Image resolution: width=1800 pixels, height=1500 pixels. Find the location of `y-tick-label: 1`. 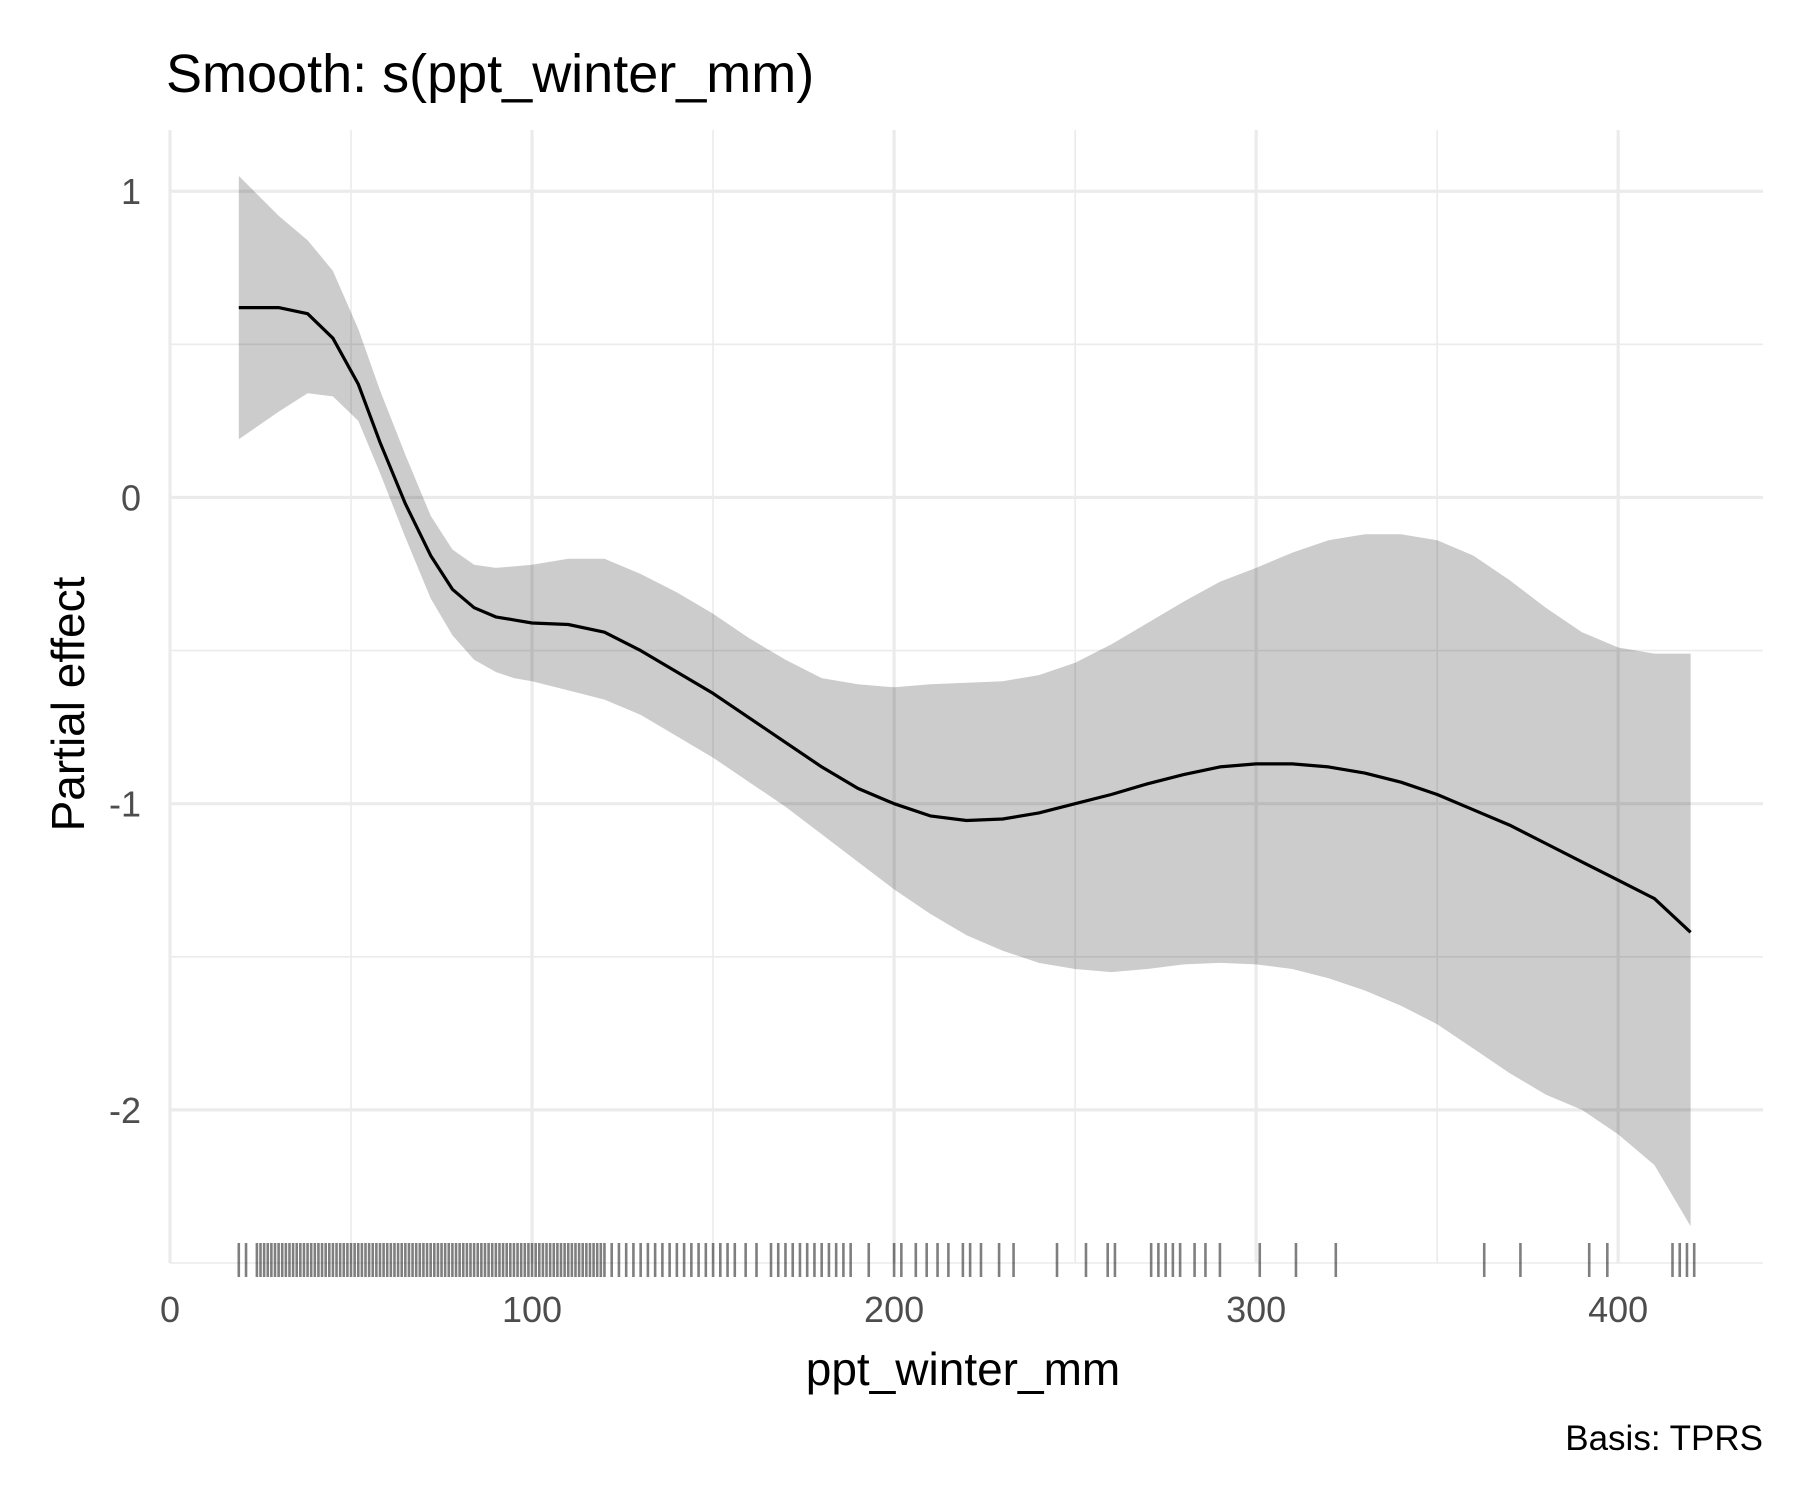

y-tick-label: 1 is located at coordinates (131, 191).